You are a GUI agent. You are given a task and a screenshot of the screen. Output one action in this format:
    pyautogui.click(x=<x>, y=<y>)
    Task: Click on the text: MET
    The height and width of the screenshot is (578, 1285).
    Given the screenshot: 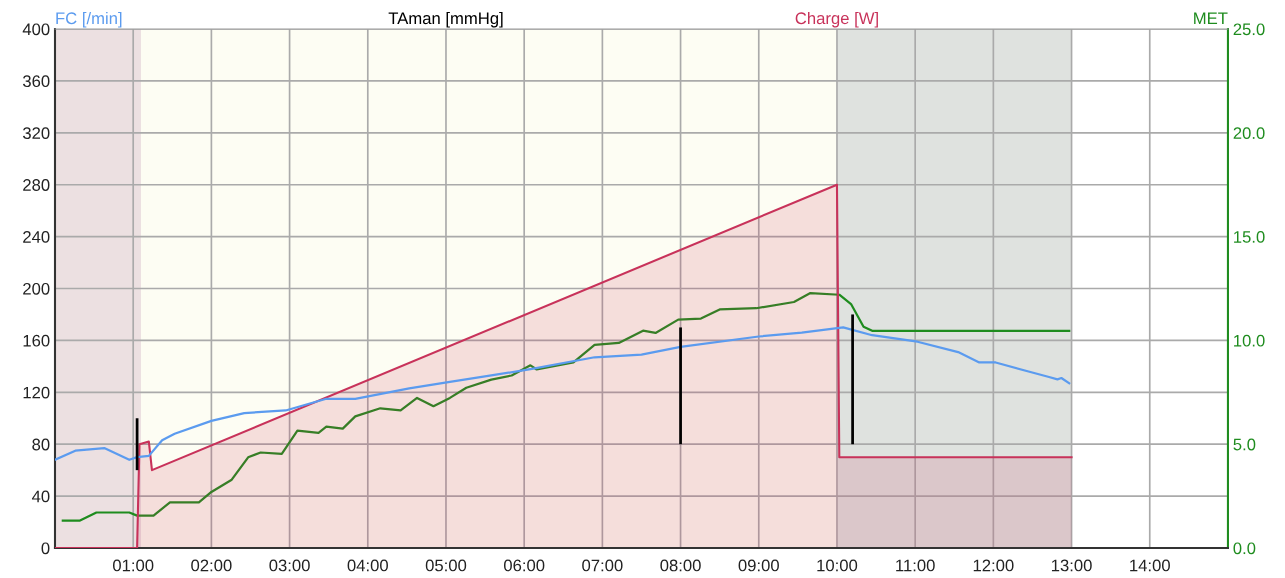 What is the action you would take?
    pyautogui.click(x=1211, y=18)
    